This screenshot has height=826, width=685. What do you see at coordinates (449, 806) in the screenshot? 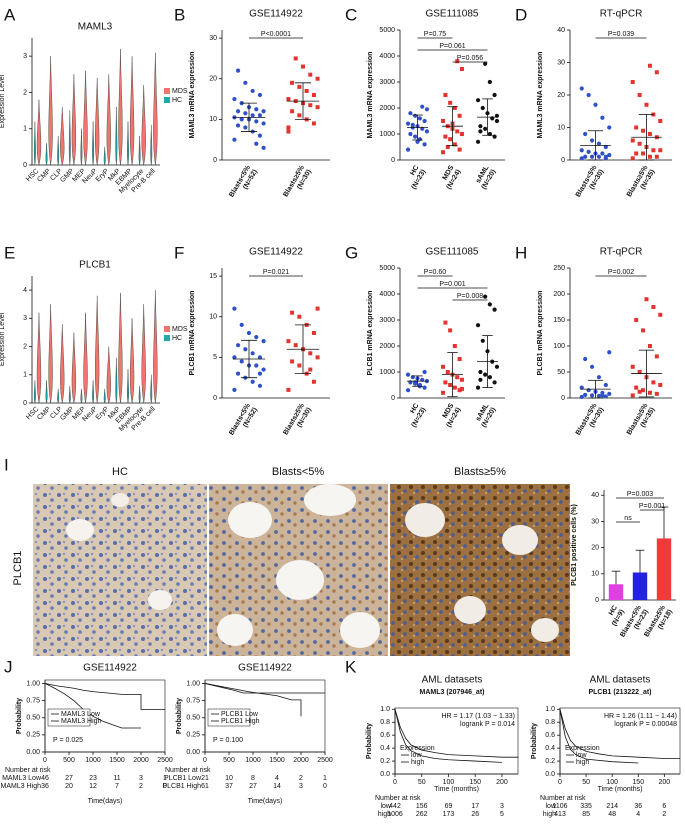
I see `risk-count: 69` at bounding box center [449, 806].